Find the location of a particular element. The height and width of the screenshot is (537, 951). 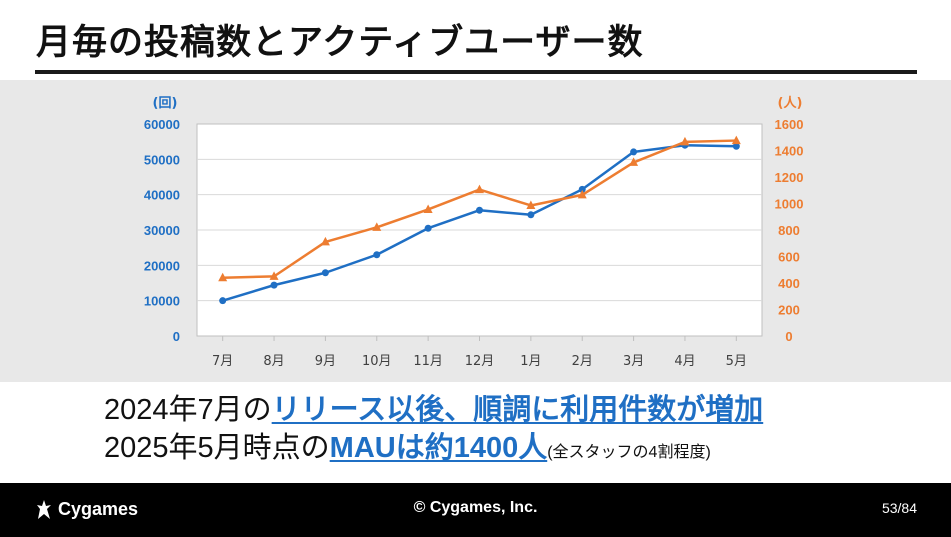

company-logo: Cygames is located at coordinates (86, 509).